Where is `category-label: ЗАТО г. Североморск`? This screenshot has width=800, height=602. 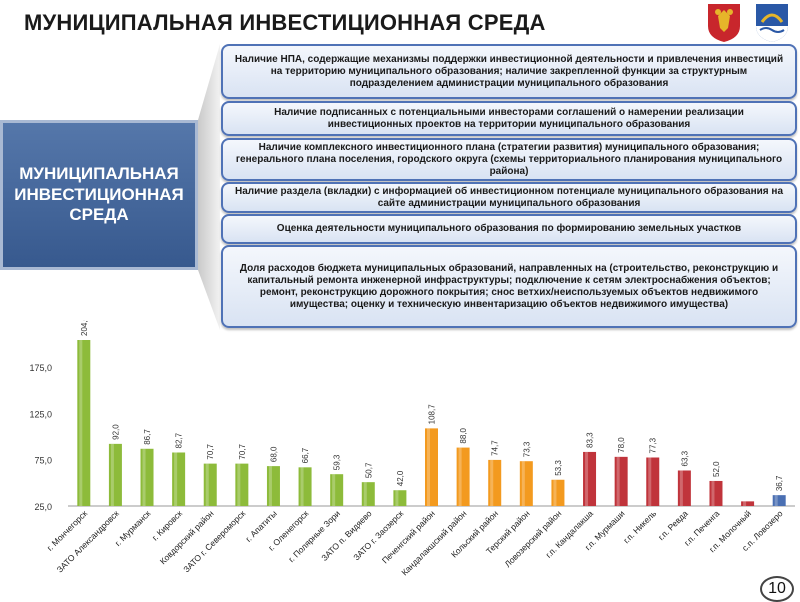 category-label: ЗАТО г. Североморск is located at coordinates (214, 541).